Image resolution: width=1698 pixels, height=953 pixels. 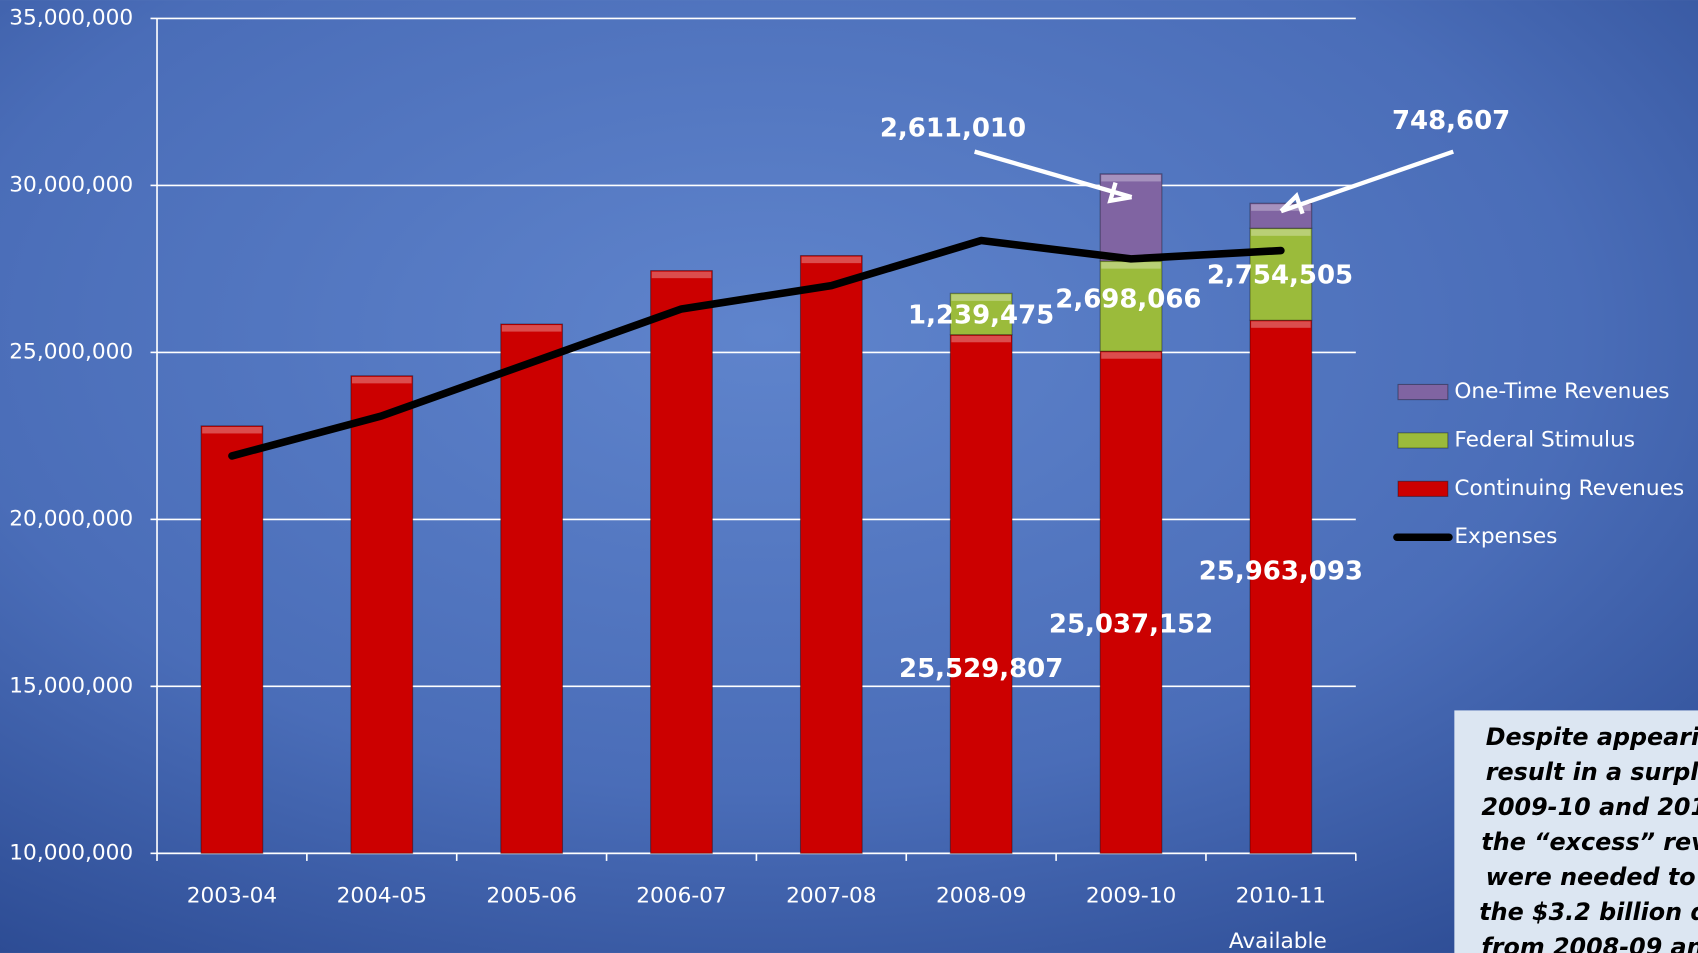 I want to click on y-tick-label: 15,000,000, so click(x=71, y=685).